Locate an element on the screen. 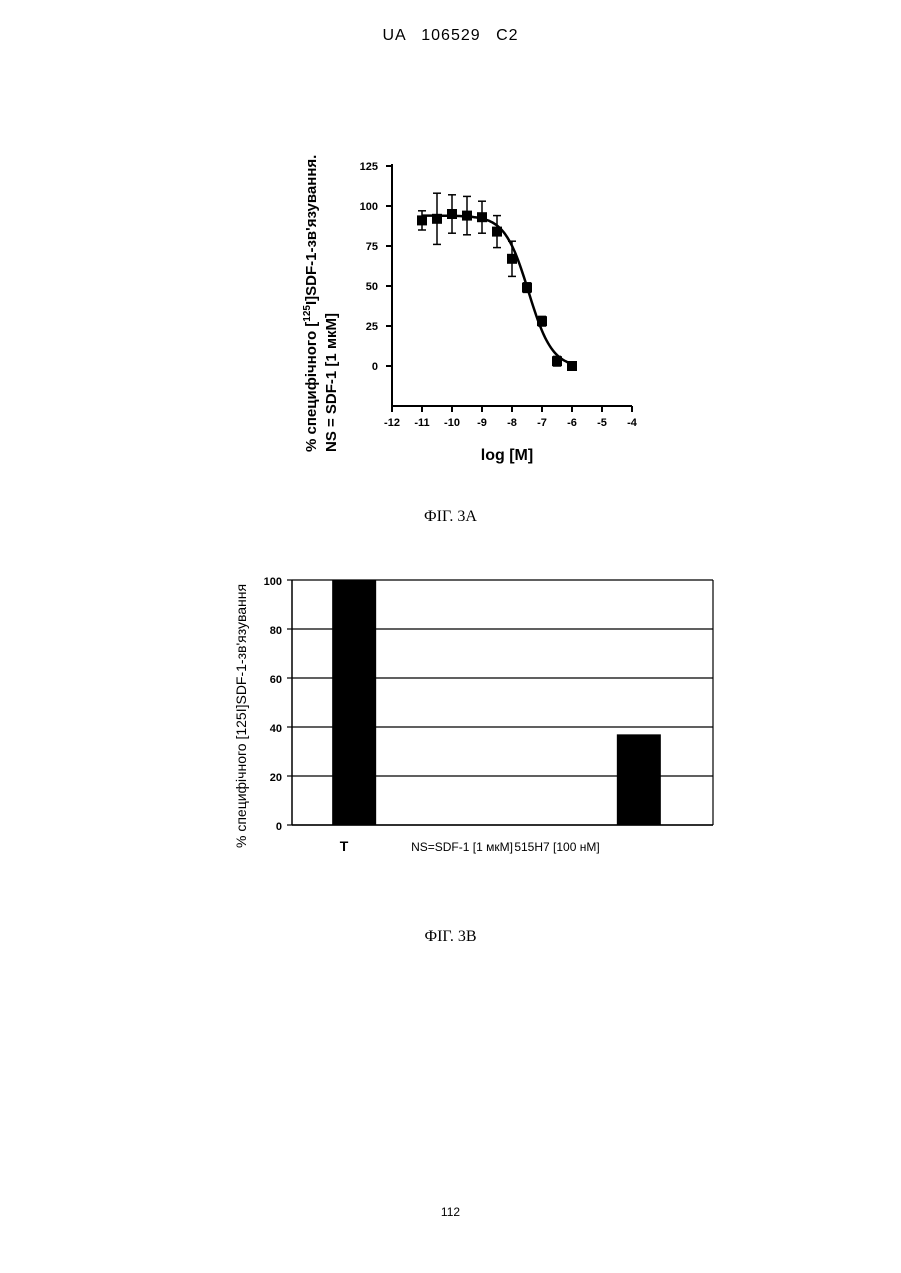  fig3b-y-tick-label: 80 is located at coordinates (276, 631).